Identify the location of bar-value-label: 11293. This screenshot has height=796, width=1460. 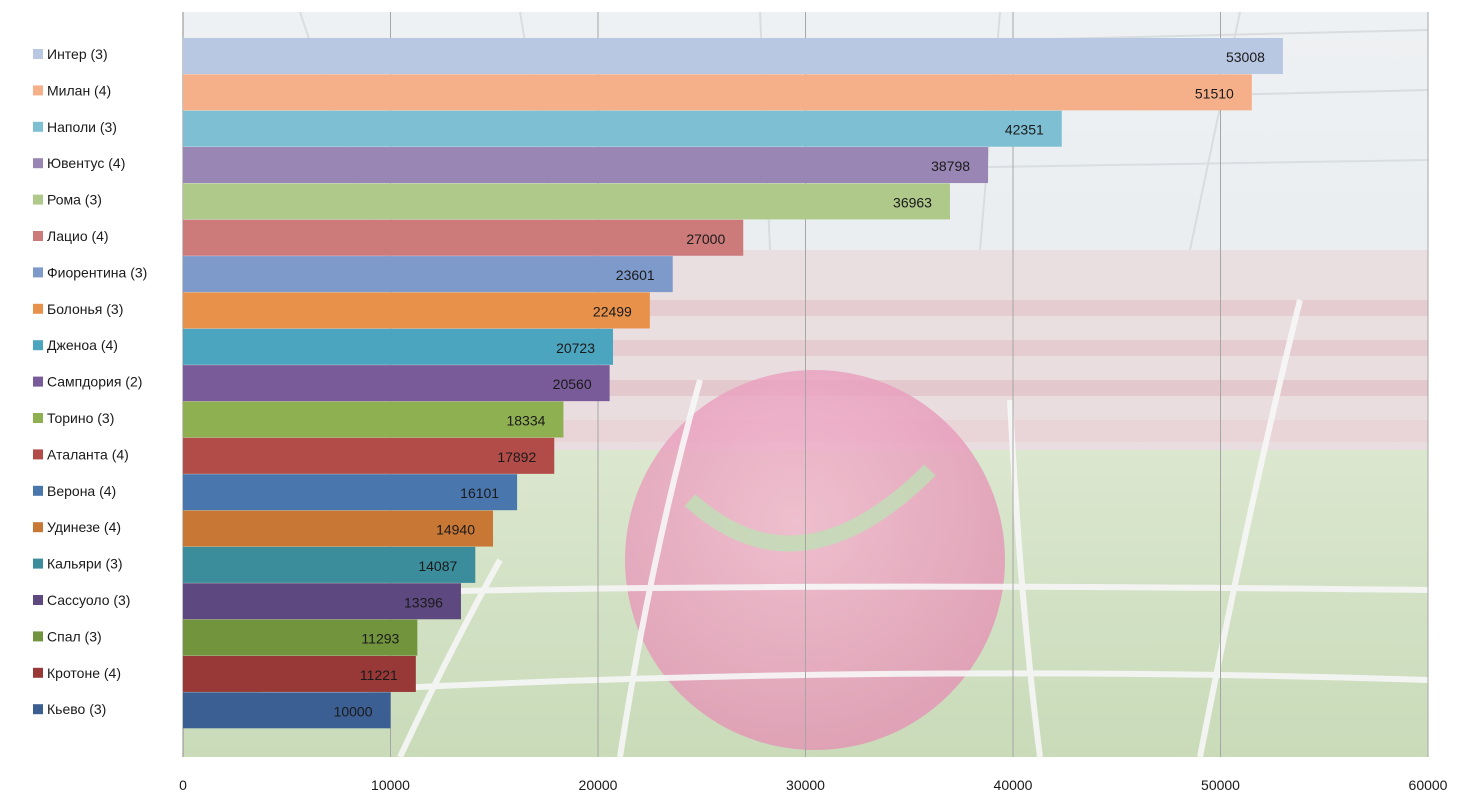
(380, 639).